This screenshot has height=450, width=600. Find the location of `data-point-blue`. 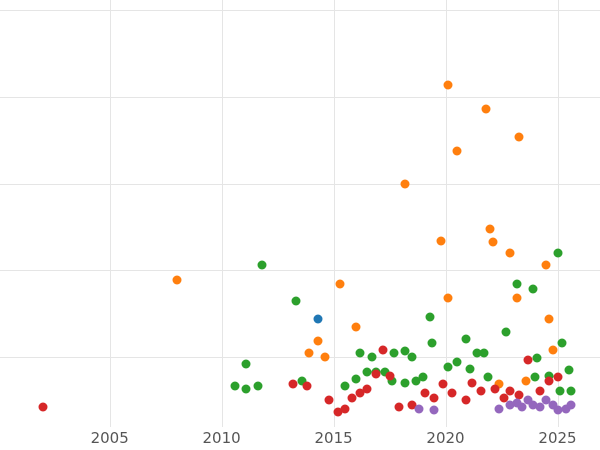

data-point-blue is located at coordinates (318, 318).